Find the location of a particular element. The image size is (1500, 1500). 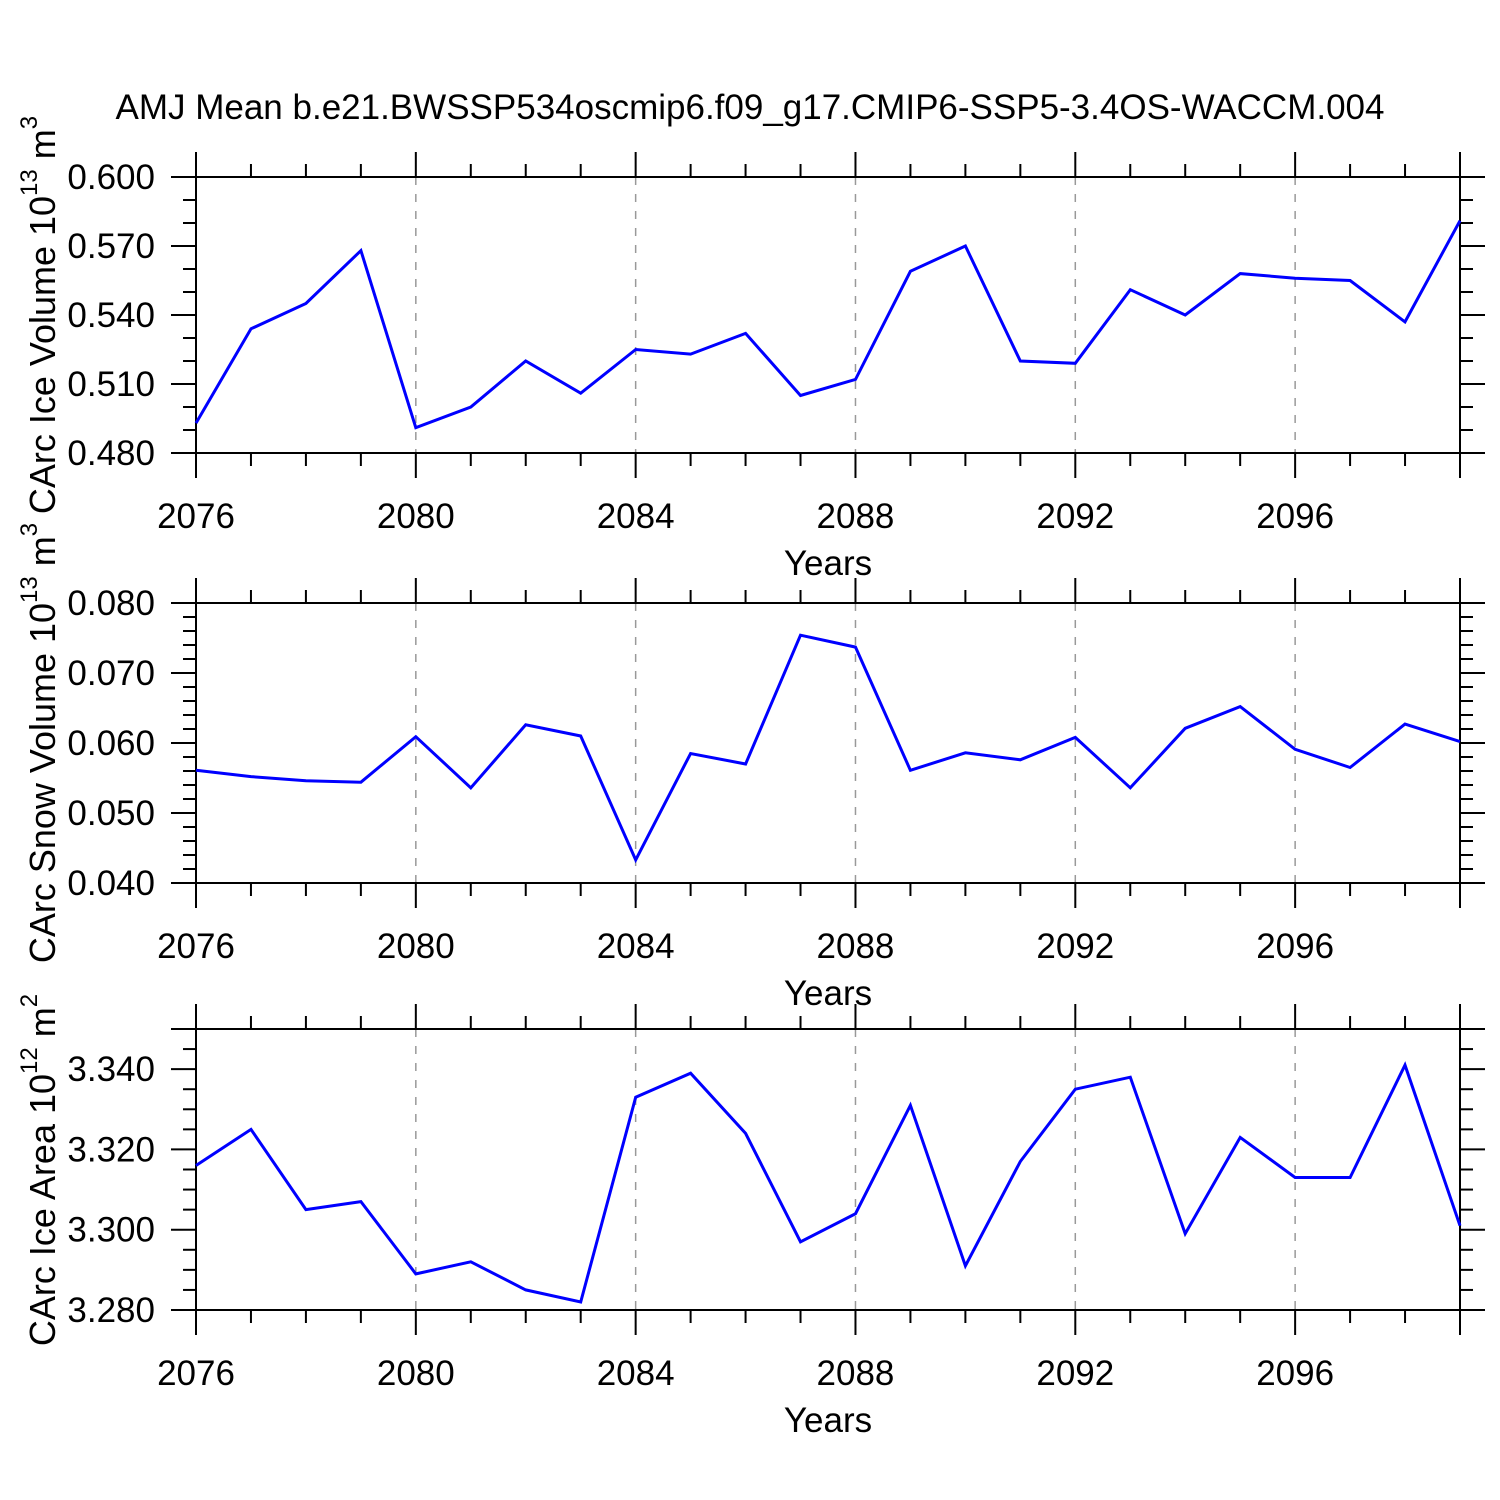

ice-volume-data-line is located at coordinates (828, 324).